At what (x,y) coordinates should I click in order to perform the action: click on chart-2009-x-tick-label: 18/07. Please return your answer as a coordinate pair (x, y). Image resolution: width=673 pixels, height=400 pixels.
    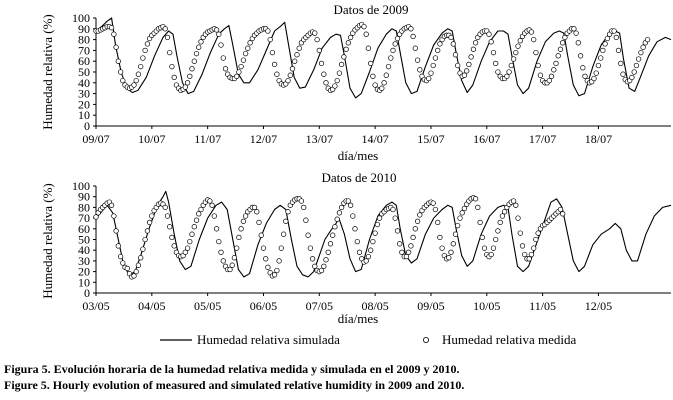
    Looking at the image, I should click on (598, 139).